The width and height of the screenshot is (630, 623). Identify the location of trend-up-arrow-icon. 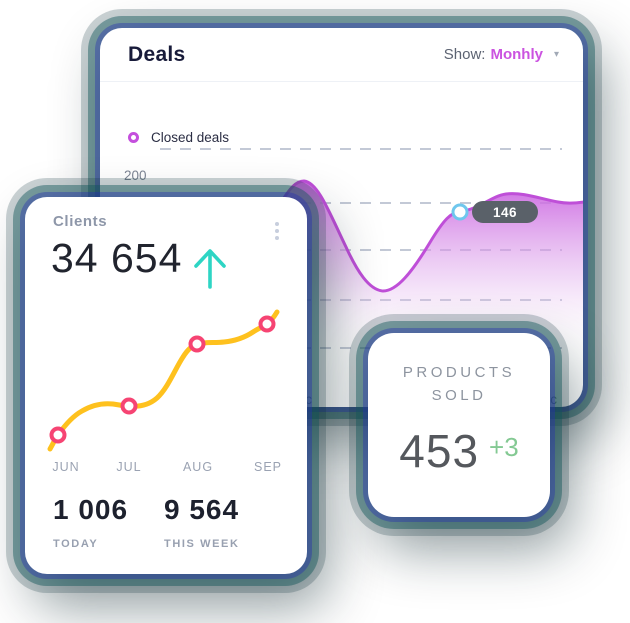
(210, 269).